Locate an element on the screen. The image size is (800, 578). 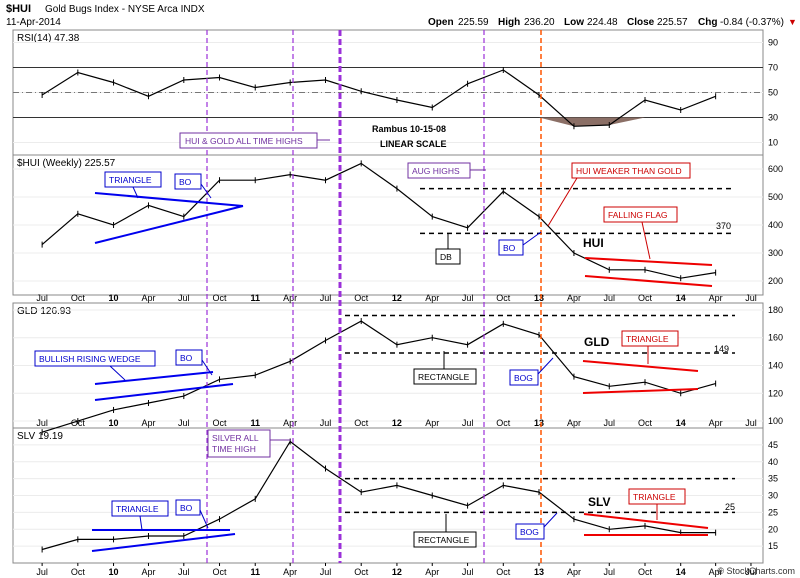
slv-tick-label: 20 is located at coordinates (773, 529).